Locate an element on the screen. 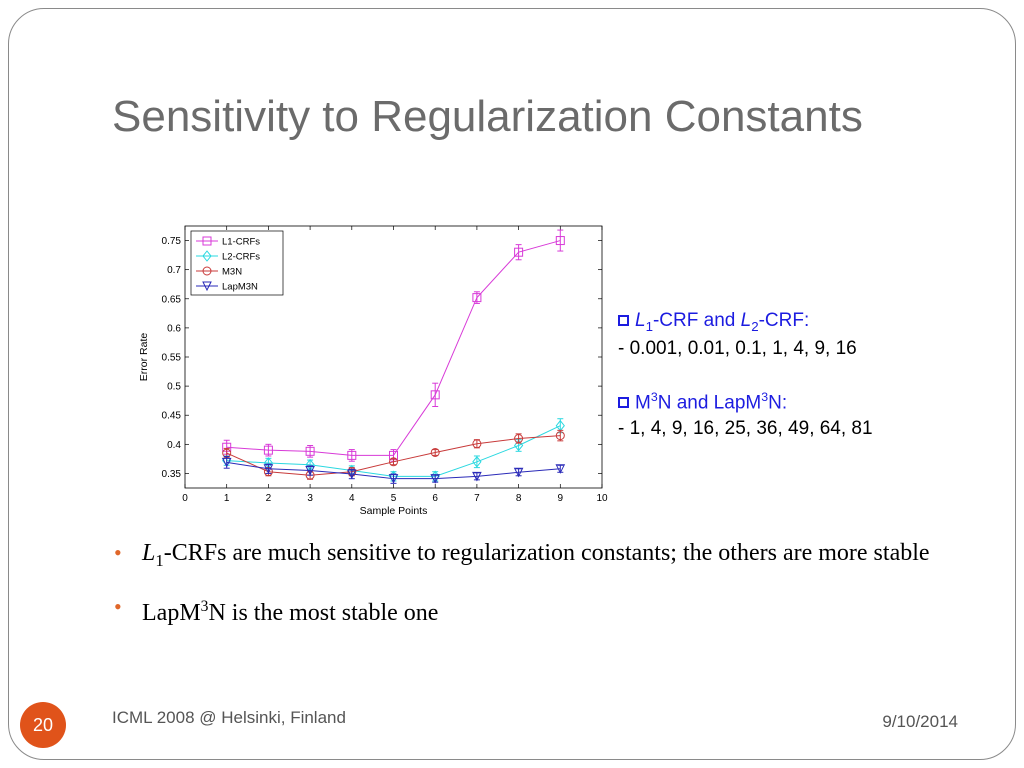 Image resolution: width=1024 pixels, height=768 pixels. x-tick-label: 0 is located at coordinates (185, 498).